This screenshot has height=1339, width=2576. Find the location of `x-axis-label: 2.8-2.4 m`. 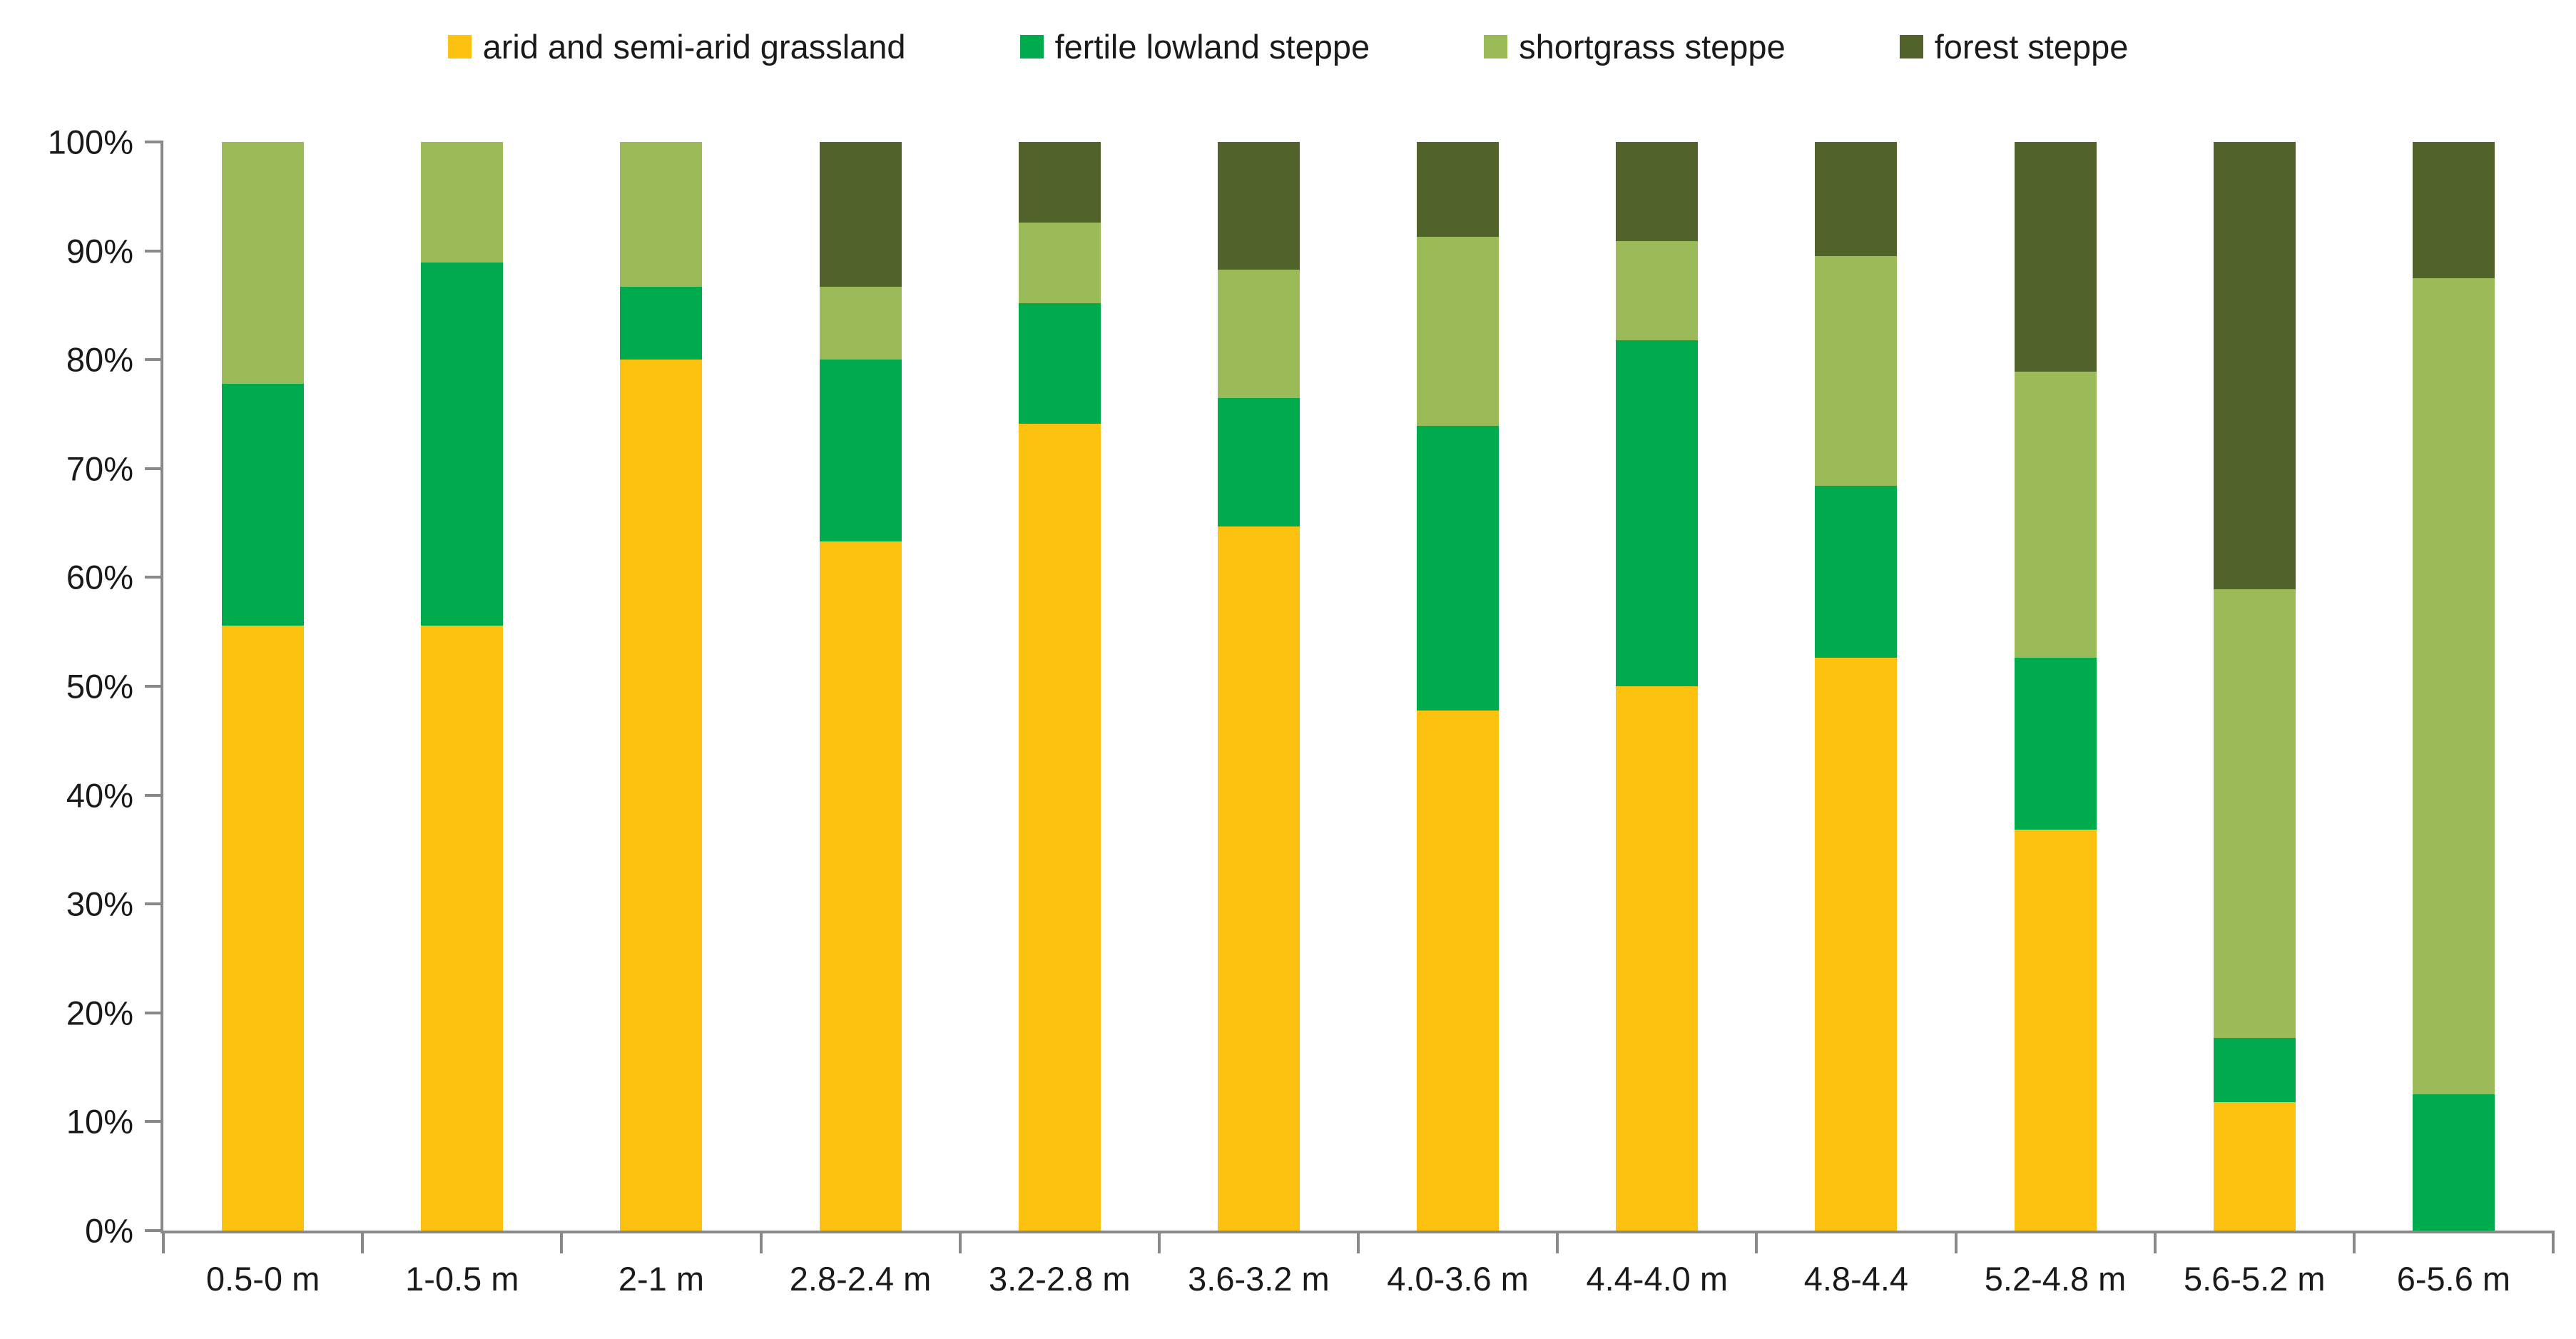

x-axis-label: 2.8-2.4 m is located at coordinates (860, 1279).